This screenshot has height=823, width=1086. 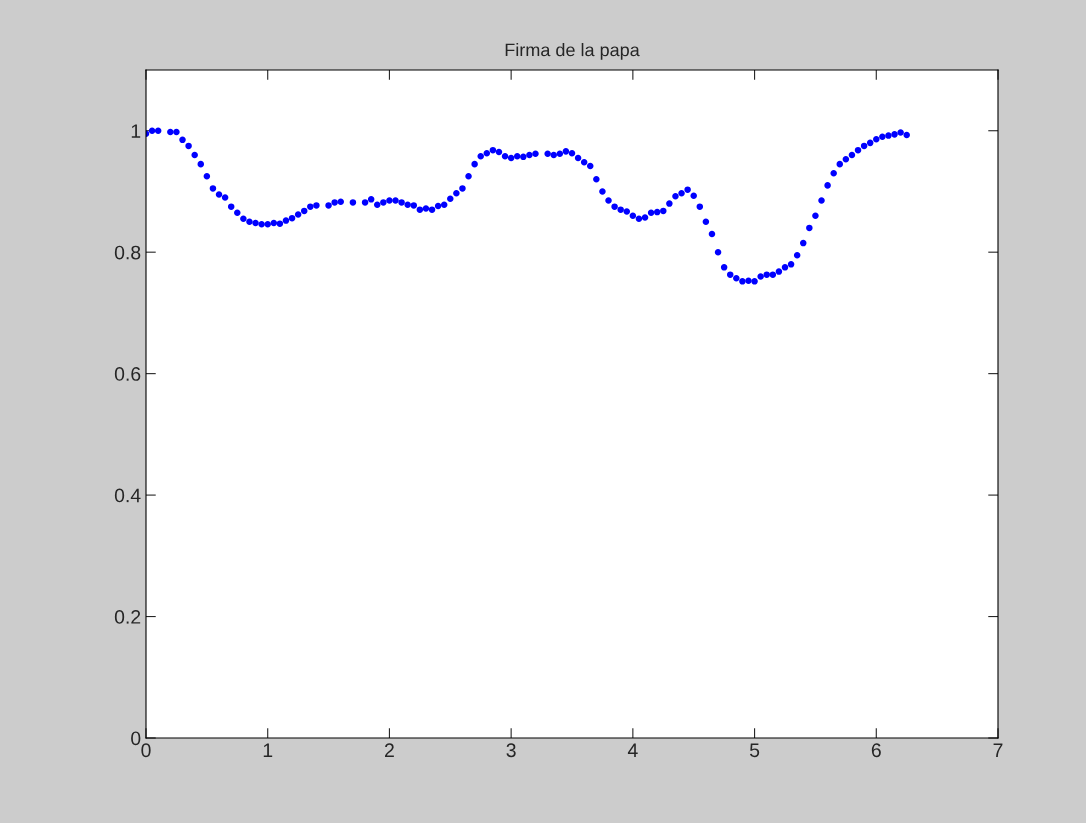 What do you see at coordinates (754, 750) in the screenshot?
I see `x-tick-label: 5` at bounding box center [754, 750].